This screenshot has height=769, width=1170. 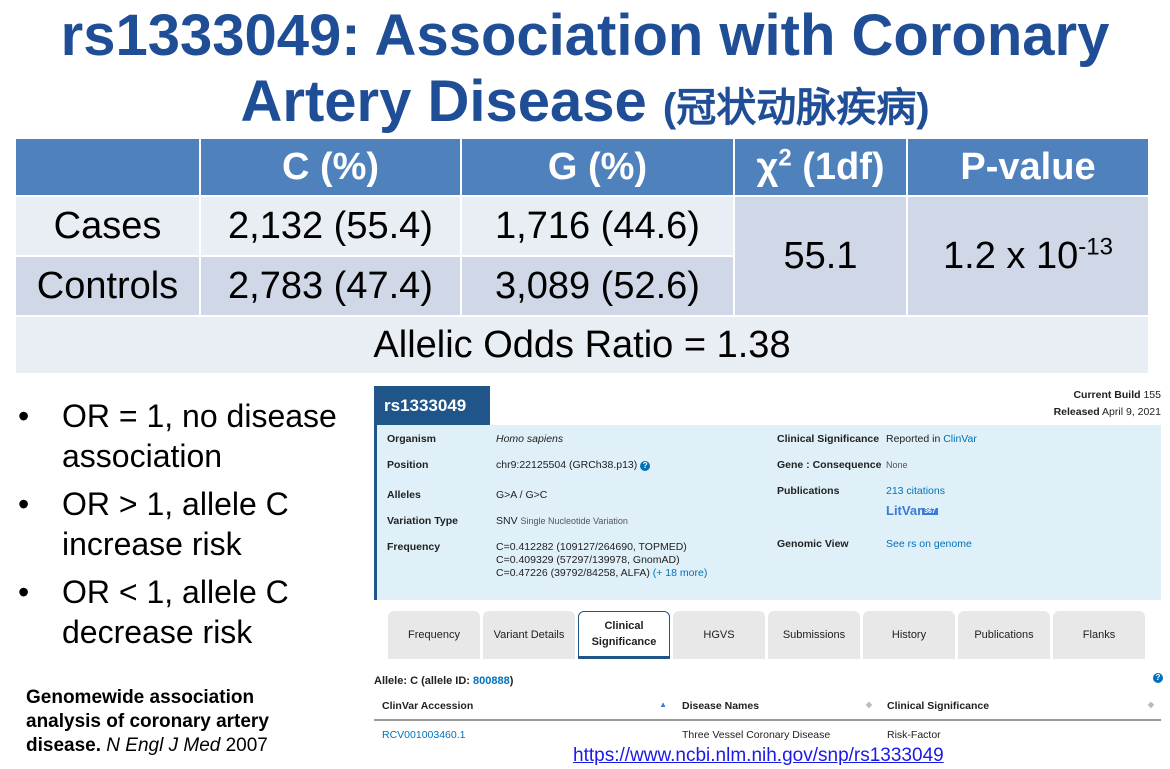 What do you see at coordinates (443, 101) in the screenshot?
I see `title-line-2-en: Artery Disease` at bounding box center [443, 101].